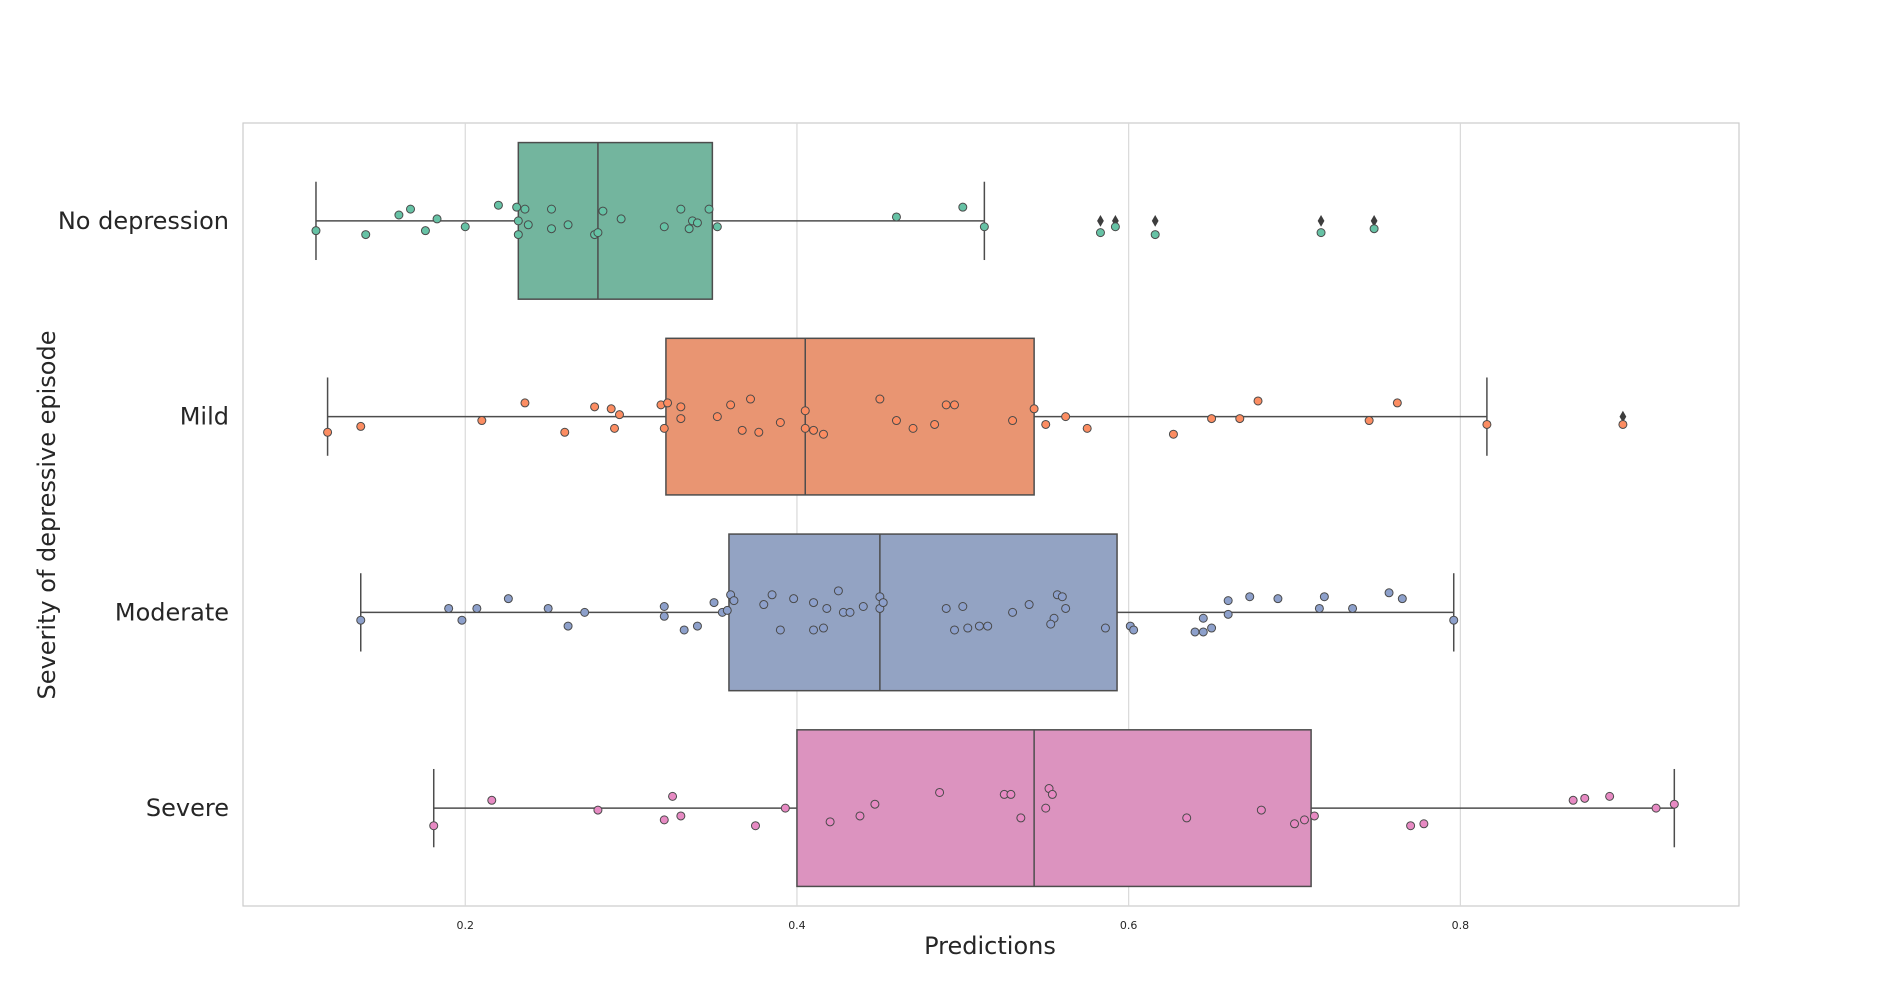 Image resolution: width=1904 pixels, height=1006 pixels. What do you see at coordinates (47, 515) in the screenshot?
I see `y-axis-title: Severity of depressive episode` at bounding box center [47, 515].